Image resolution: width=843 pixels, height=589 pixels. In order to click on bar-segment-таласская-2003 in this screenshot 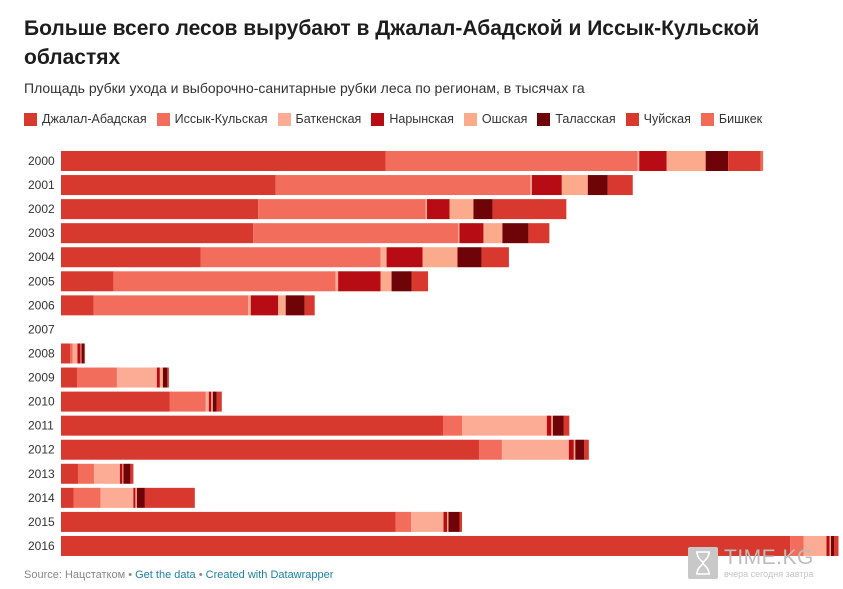, I will do `click(515, 233)`.